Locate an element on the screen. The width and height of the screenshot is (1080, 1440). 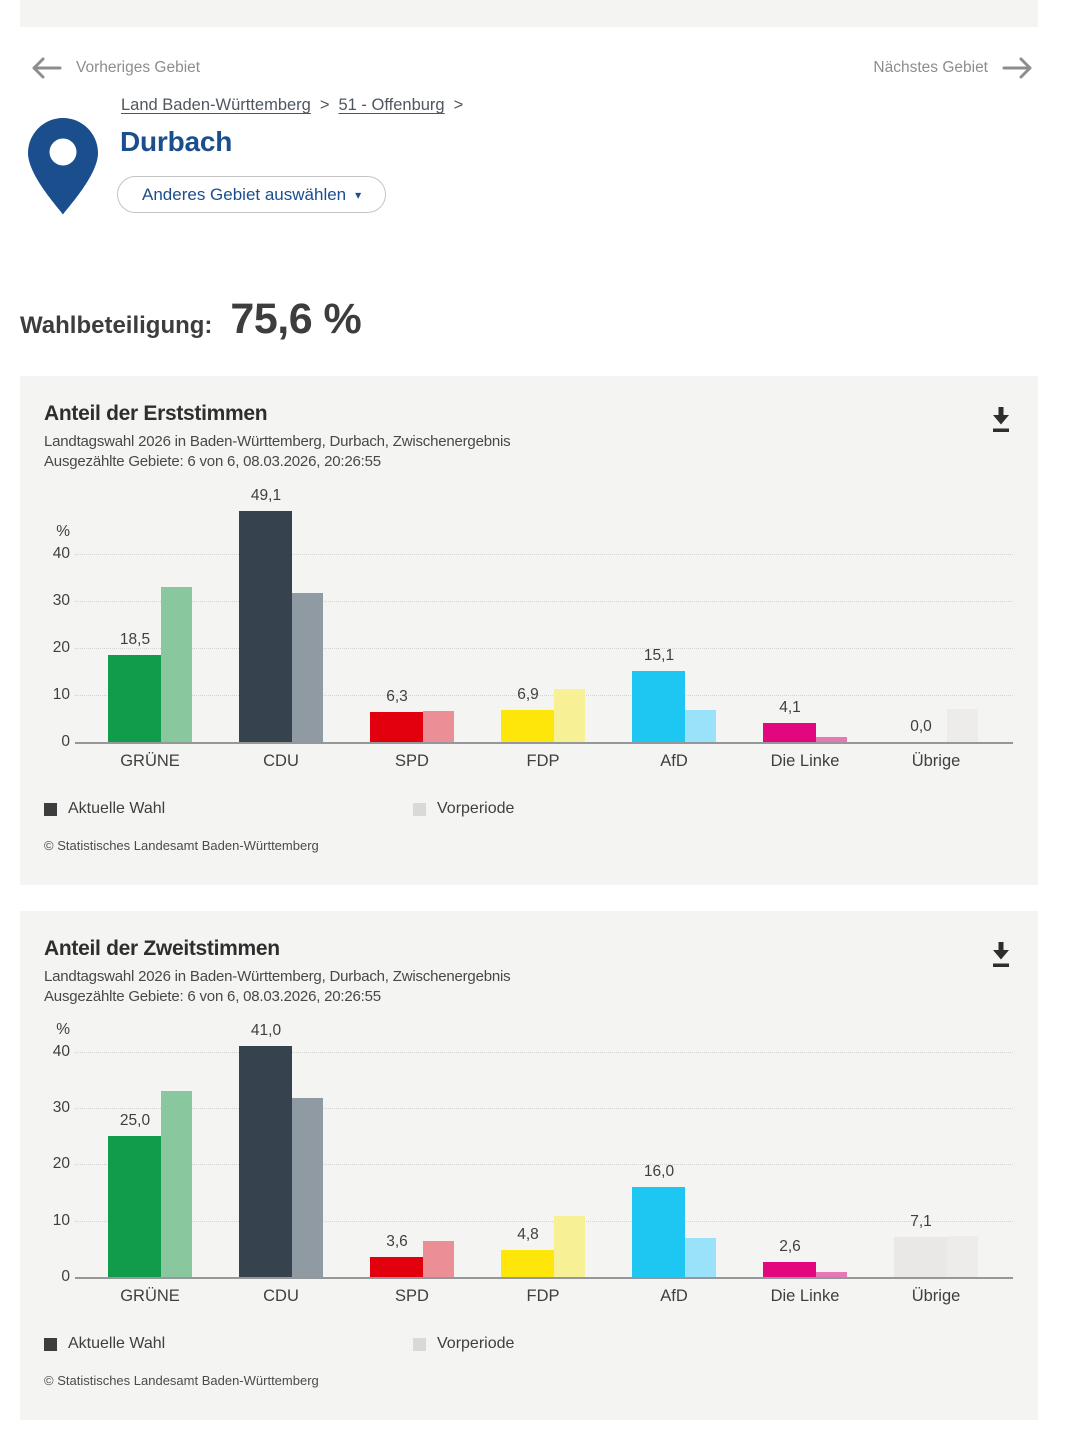
chart-legend: Aktuelle Wahl Vorperiode is located at coordinates (529, 1345).